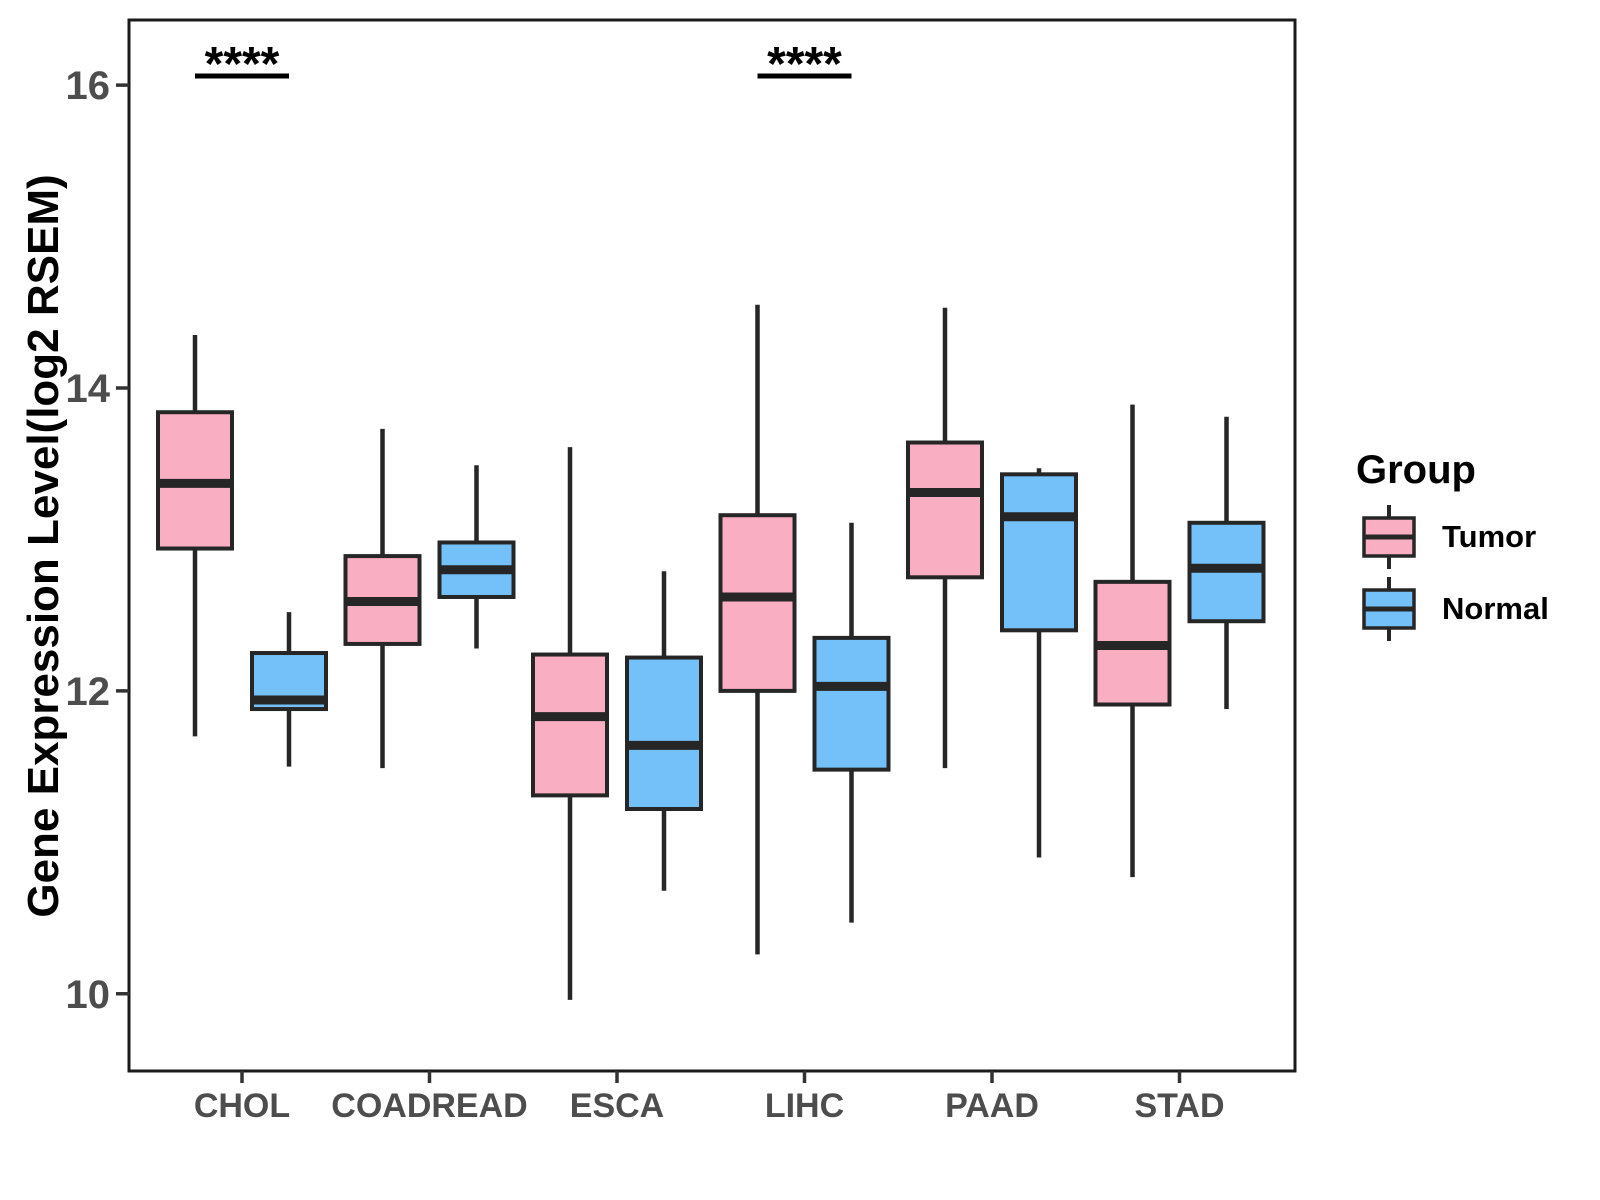  What do you see at coordinates (242, 64) in the screenshot?
I see `significance-stars-CHOL: ****` at bounding box center [242, 64].